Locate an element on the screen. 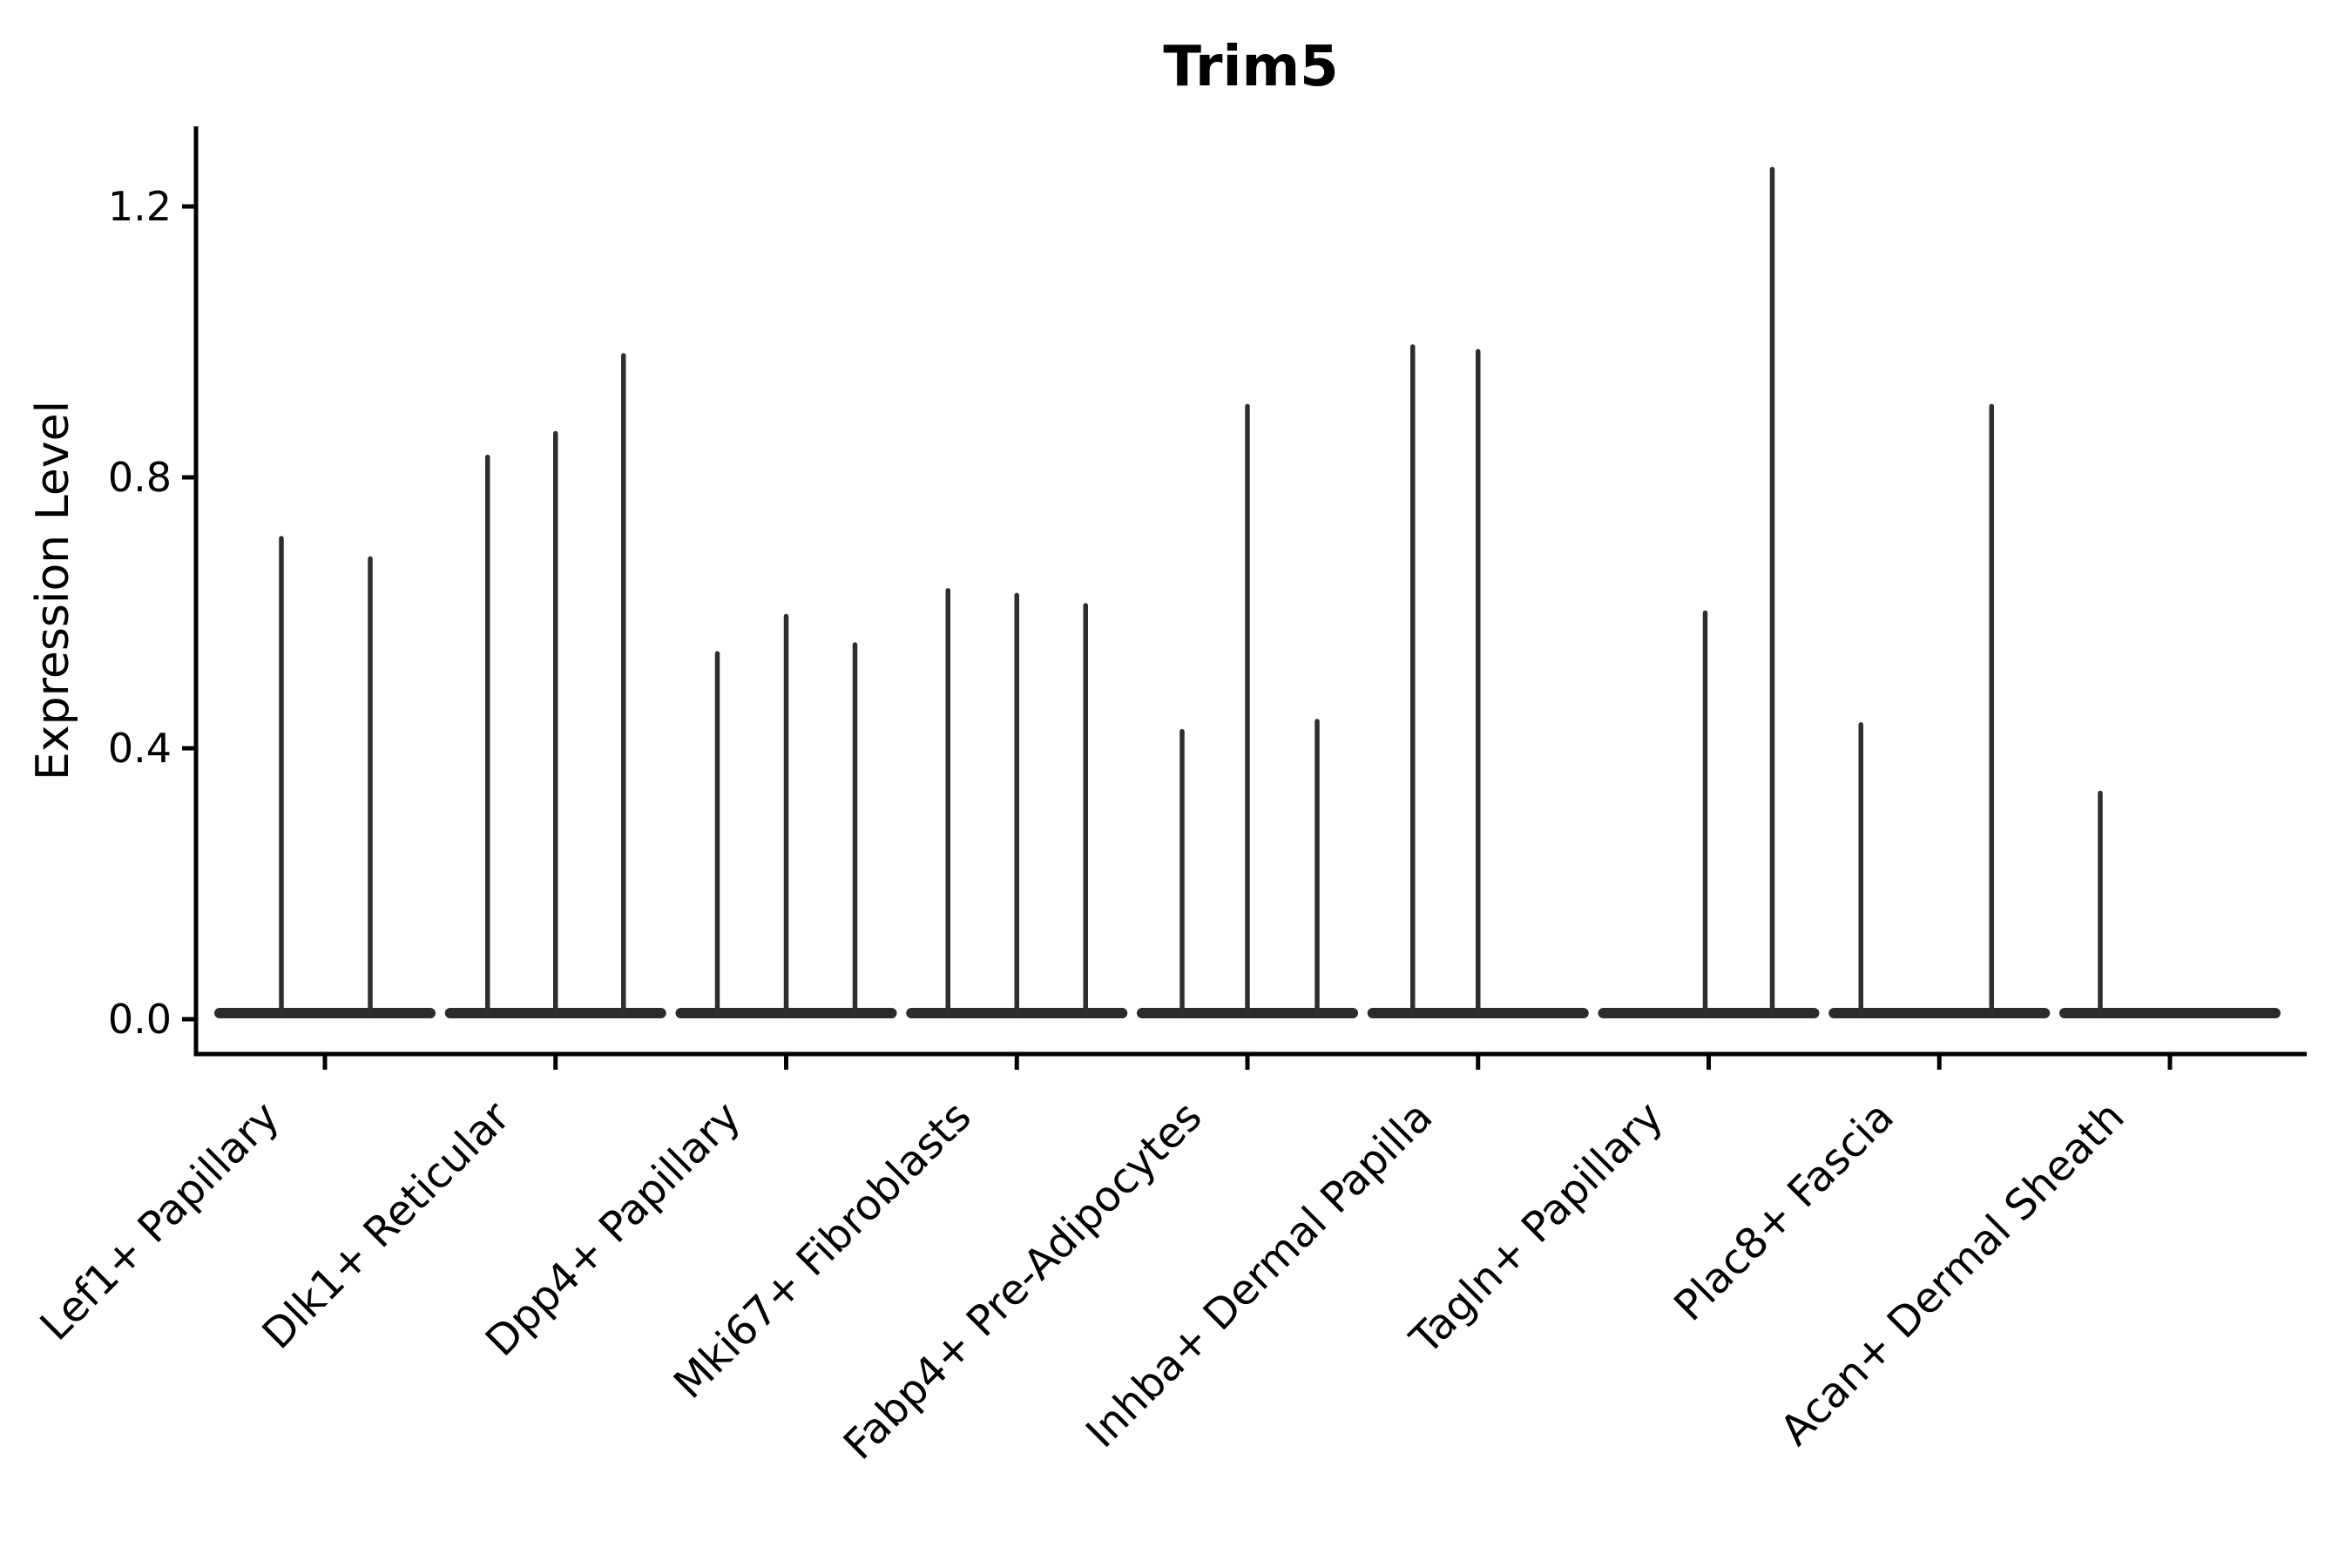 The width and height of the screenshot is (2352, 1568). y-tick-label: 0.4 is located at coordinates (140, 748).